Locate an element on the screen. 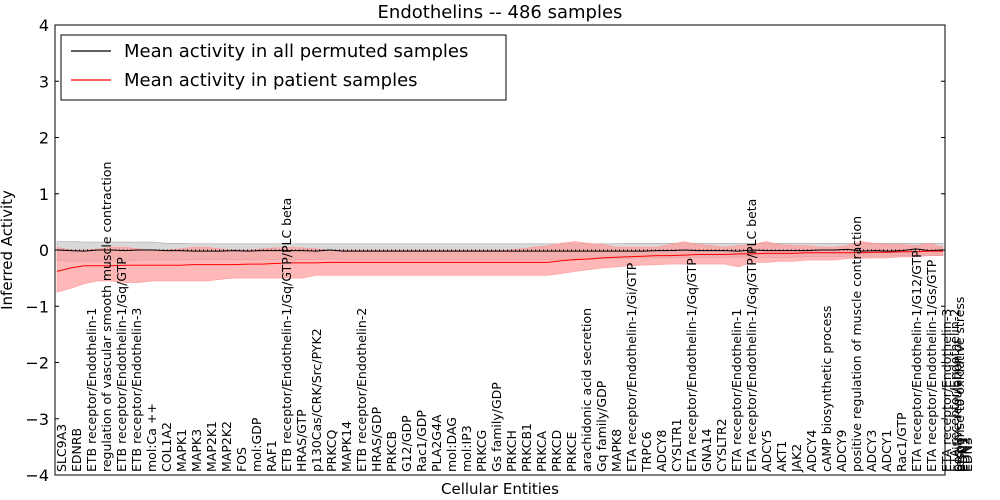  y-tick-label: −3 is located at coordinates (37, 419).